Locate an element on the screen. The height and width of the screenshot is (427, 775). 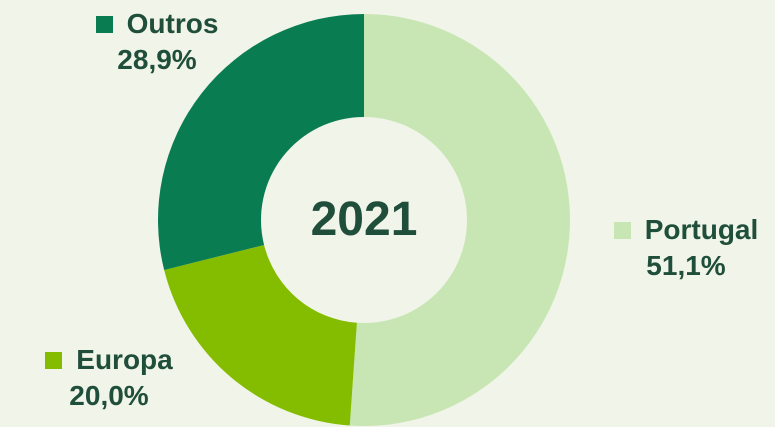
legend-swatch-outros is located at coordinates (104, 24).